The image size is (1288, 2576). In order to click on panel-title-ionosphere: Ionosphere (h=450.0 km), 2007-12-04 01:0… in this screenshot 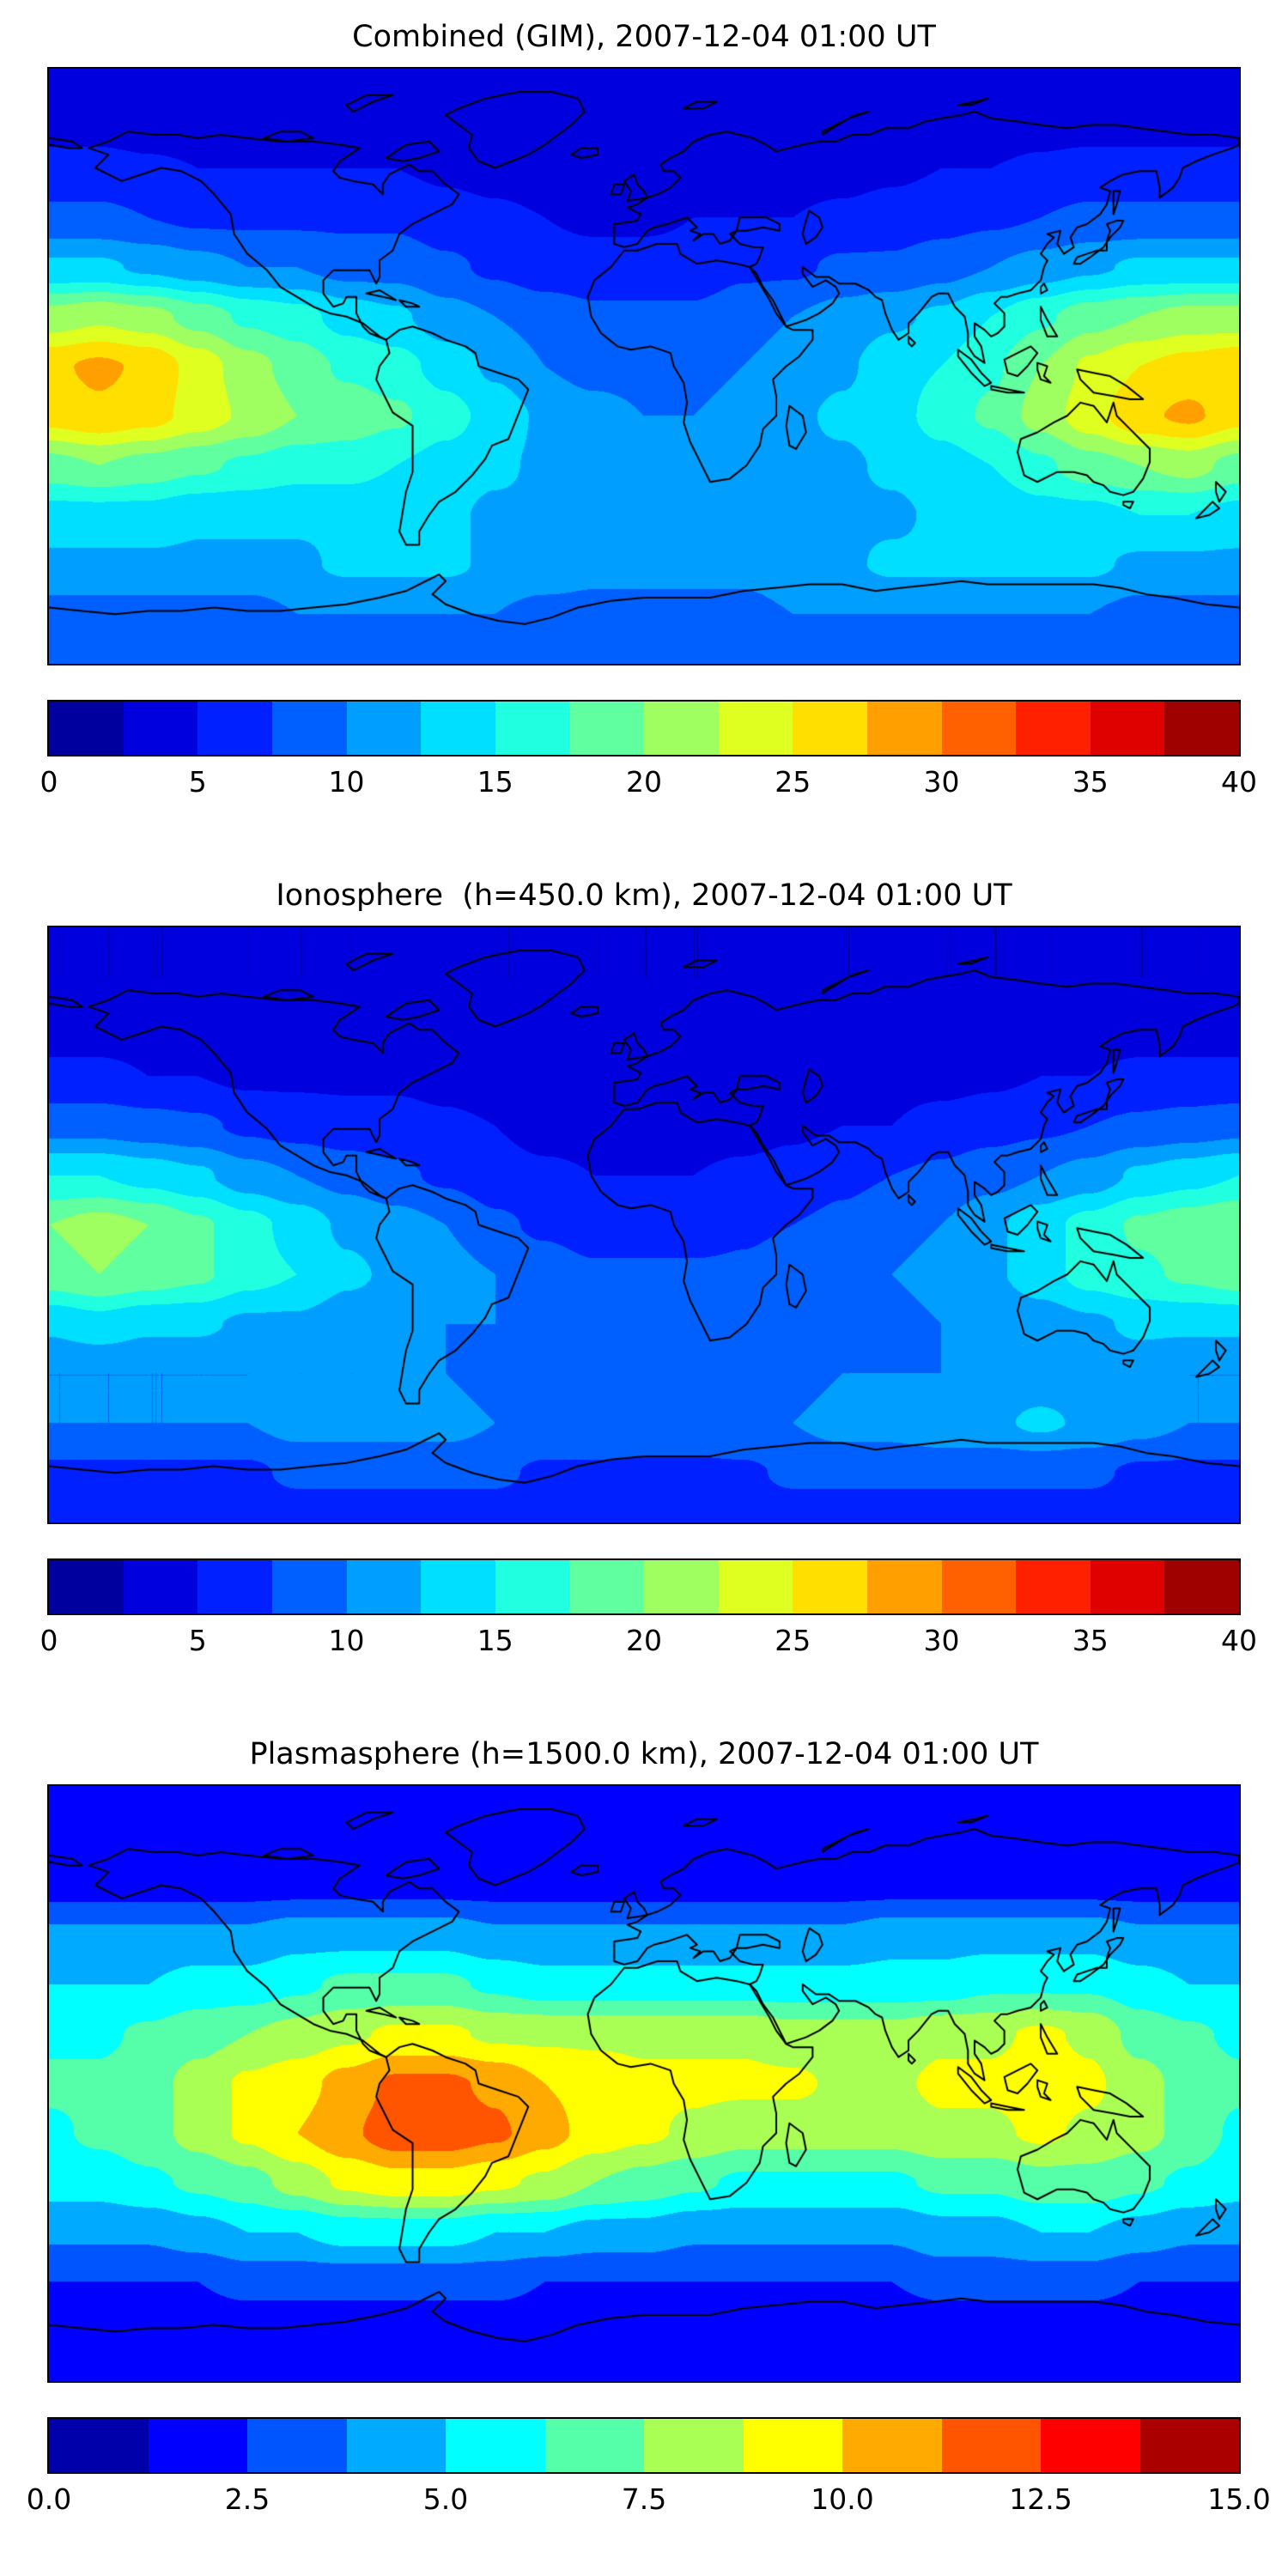, I will do `click(644, 896)`.